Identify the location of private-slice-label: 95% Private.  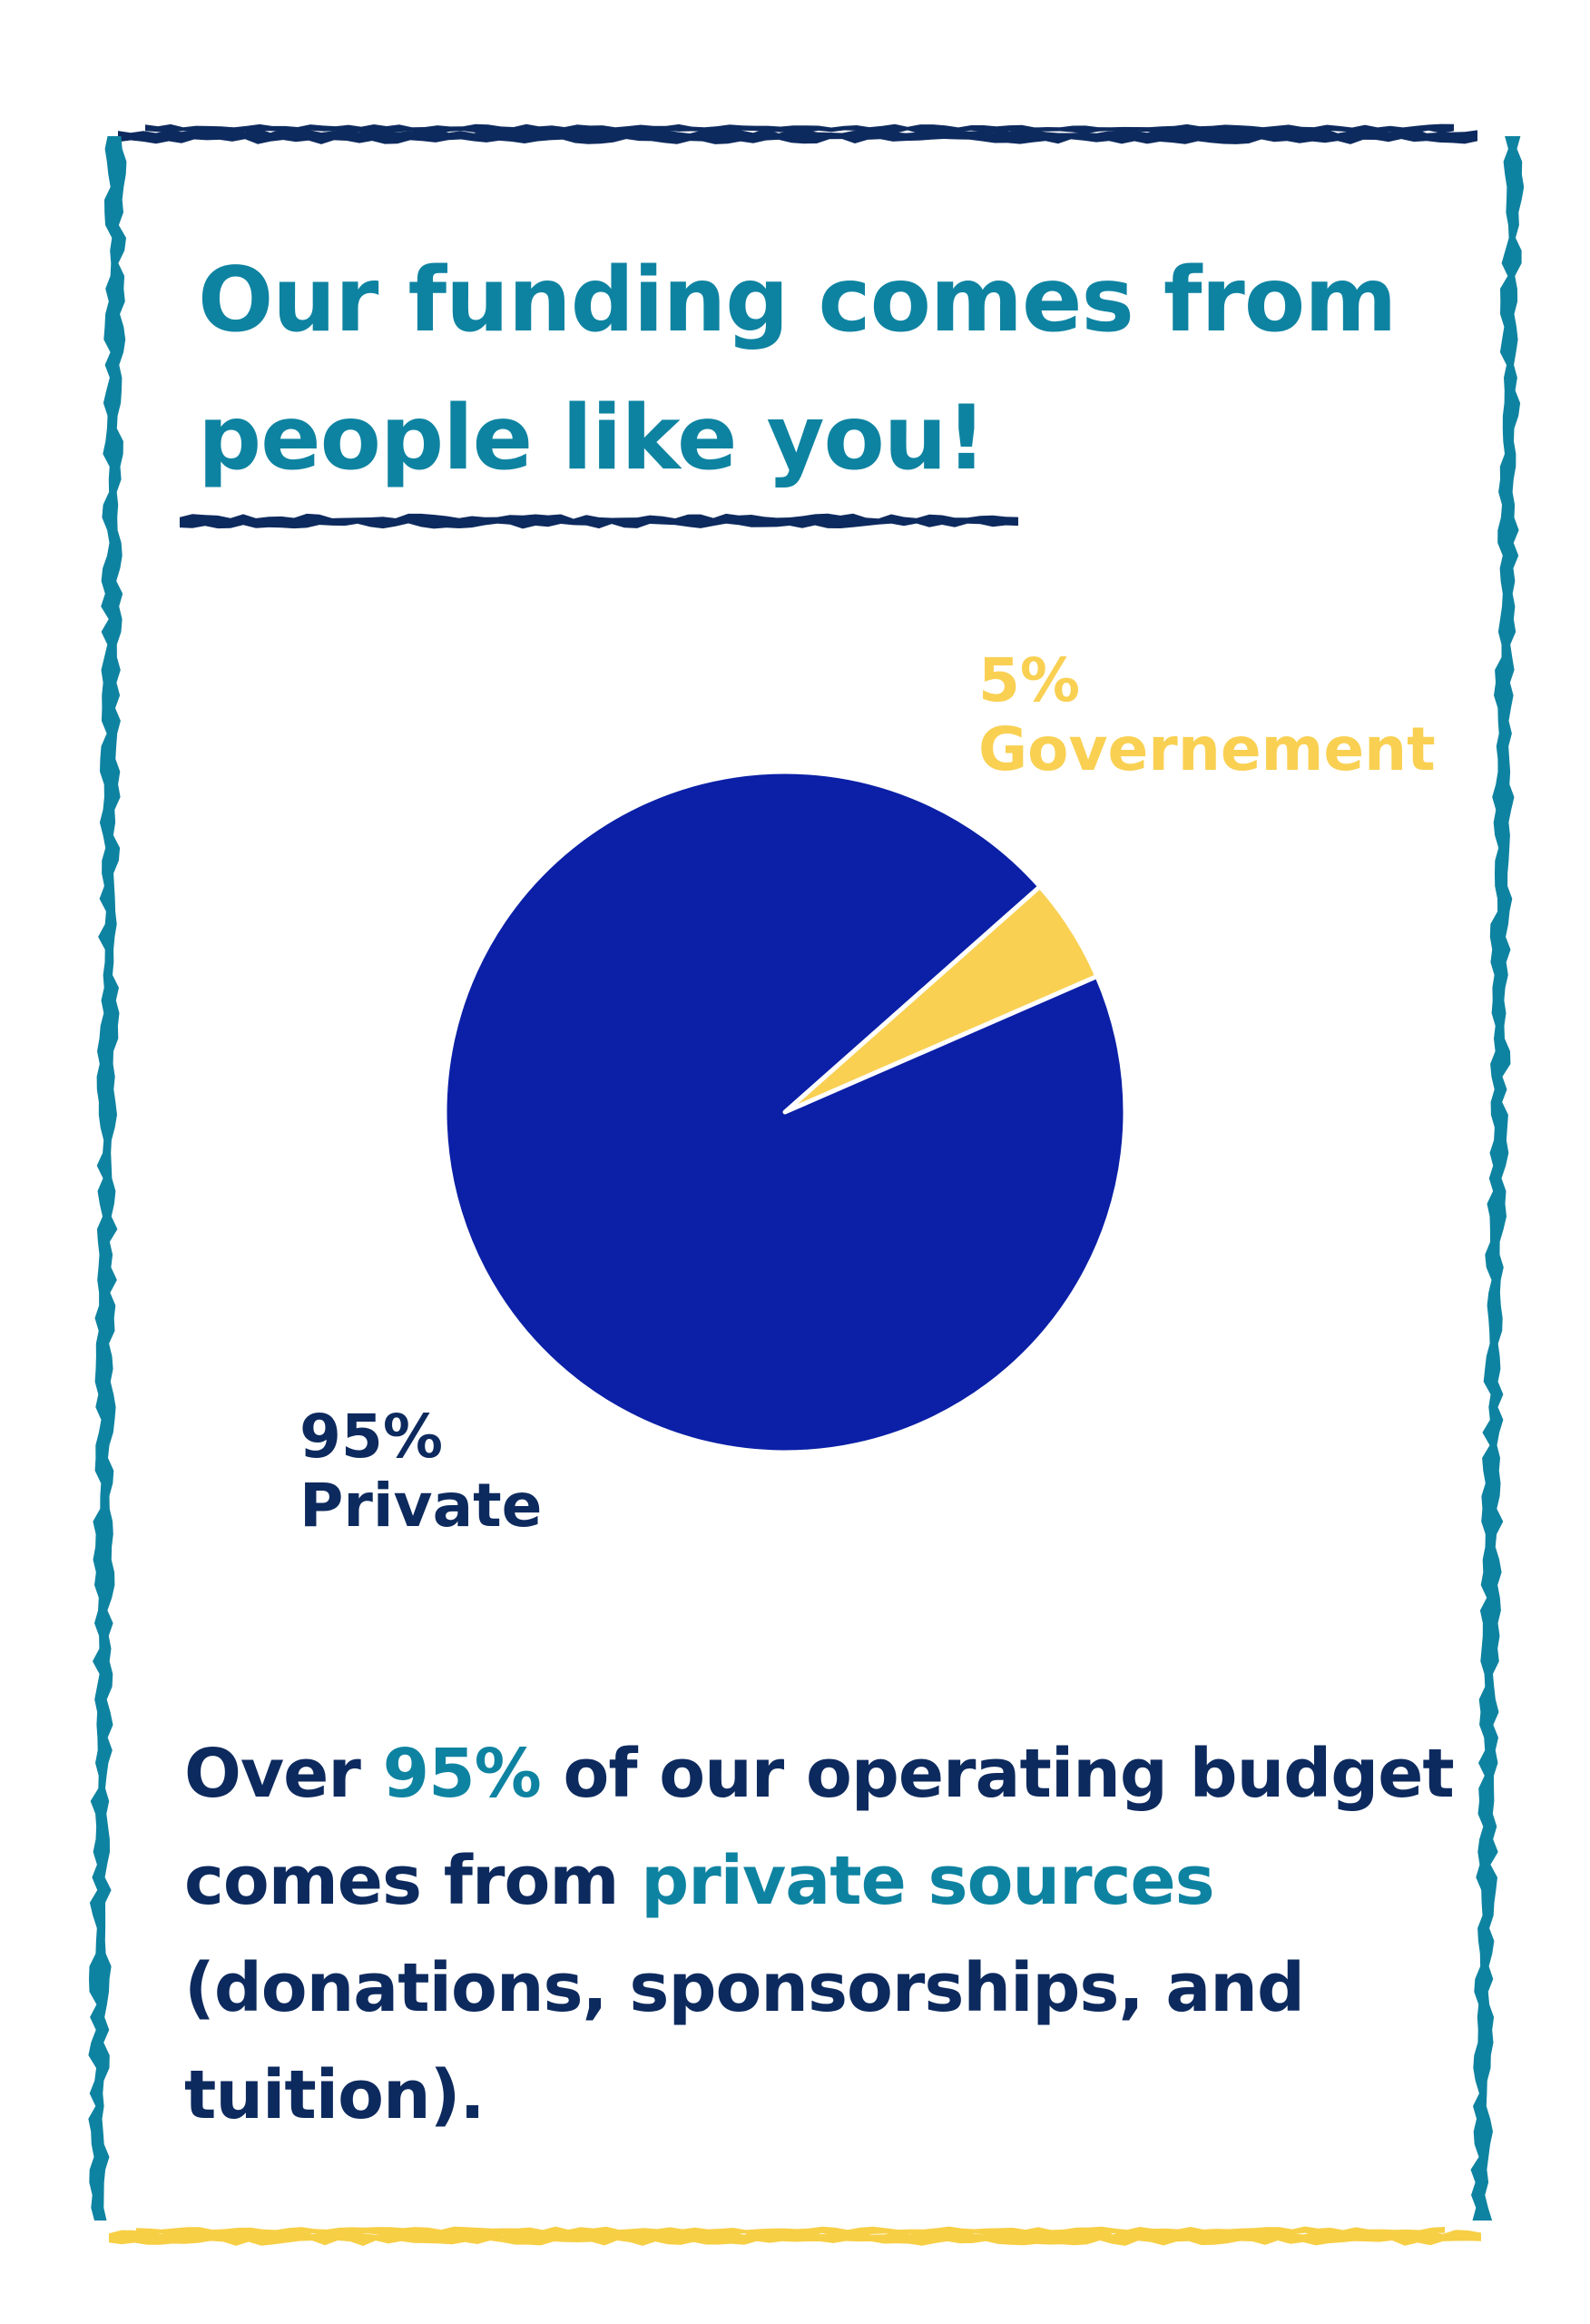
(420, 1472).